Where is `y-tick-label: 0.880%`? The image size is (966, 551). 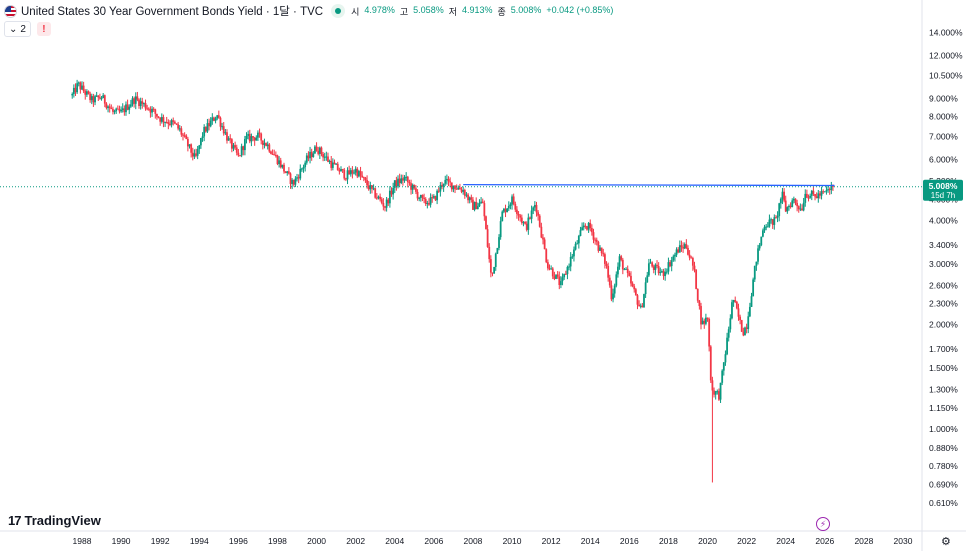 y-tick-label: 0.880% is located at coordinates (943, 448).